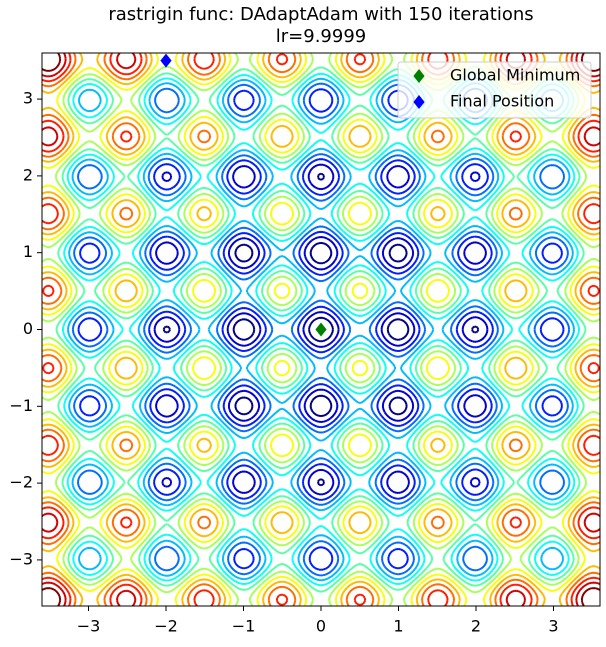 This screenshot has height=647, width=606. I want to click on y-tick-label: −1, so click(21, 405).